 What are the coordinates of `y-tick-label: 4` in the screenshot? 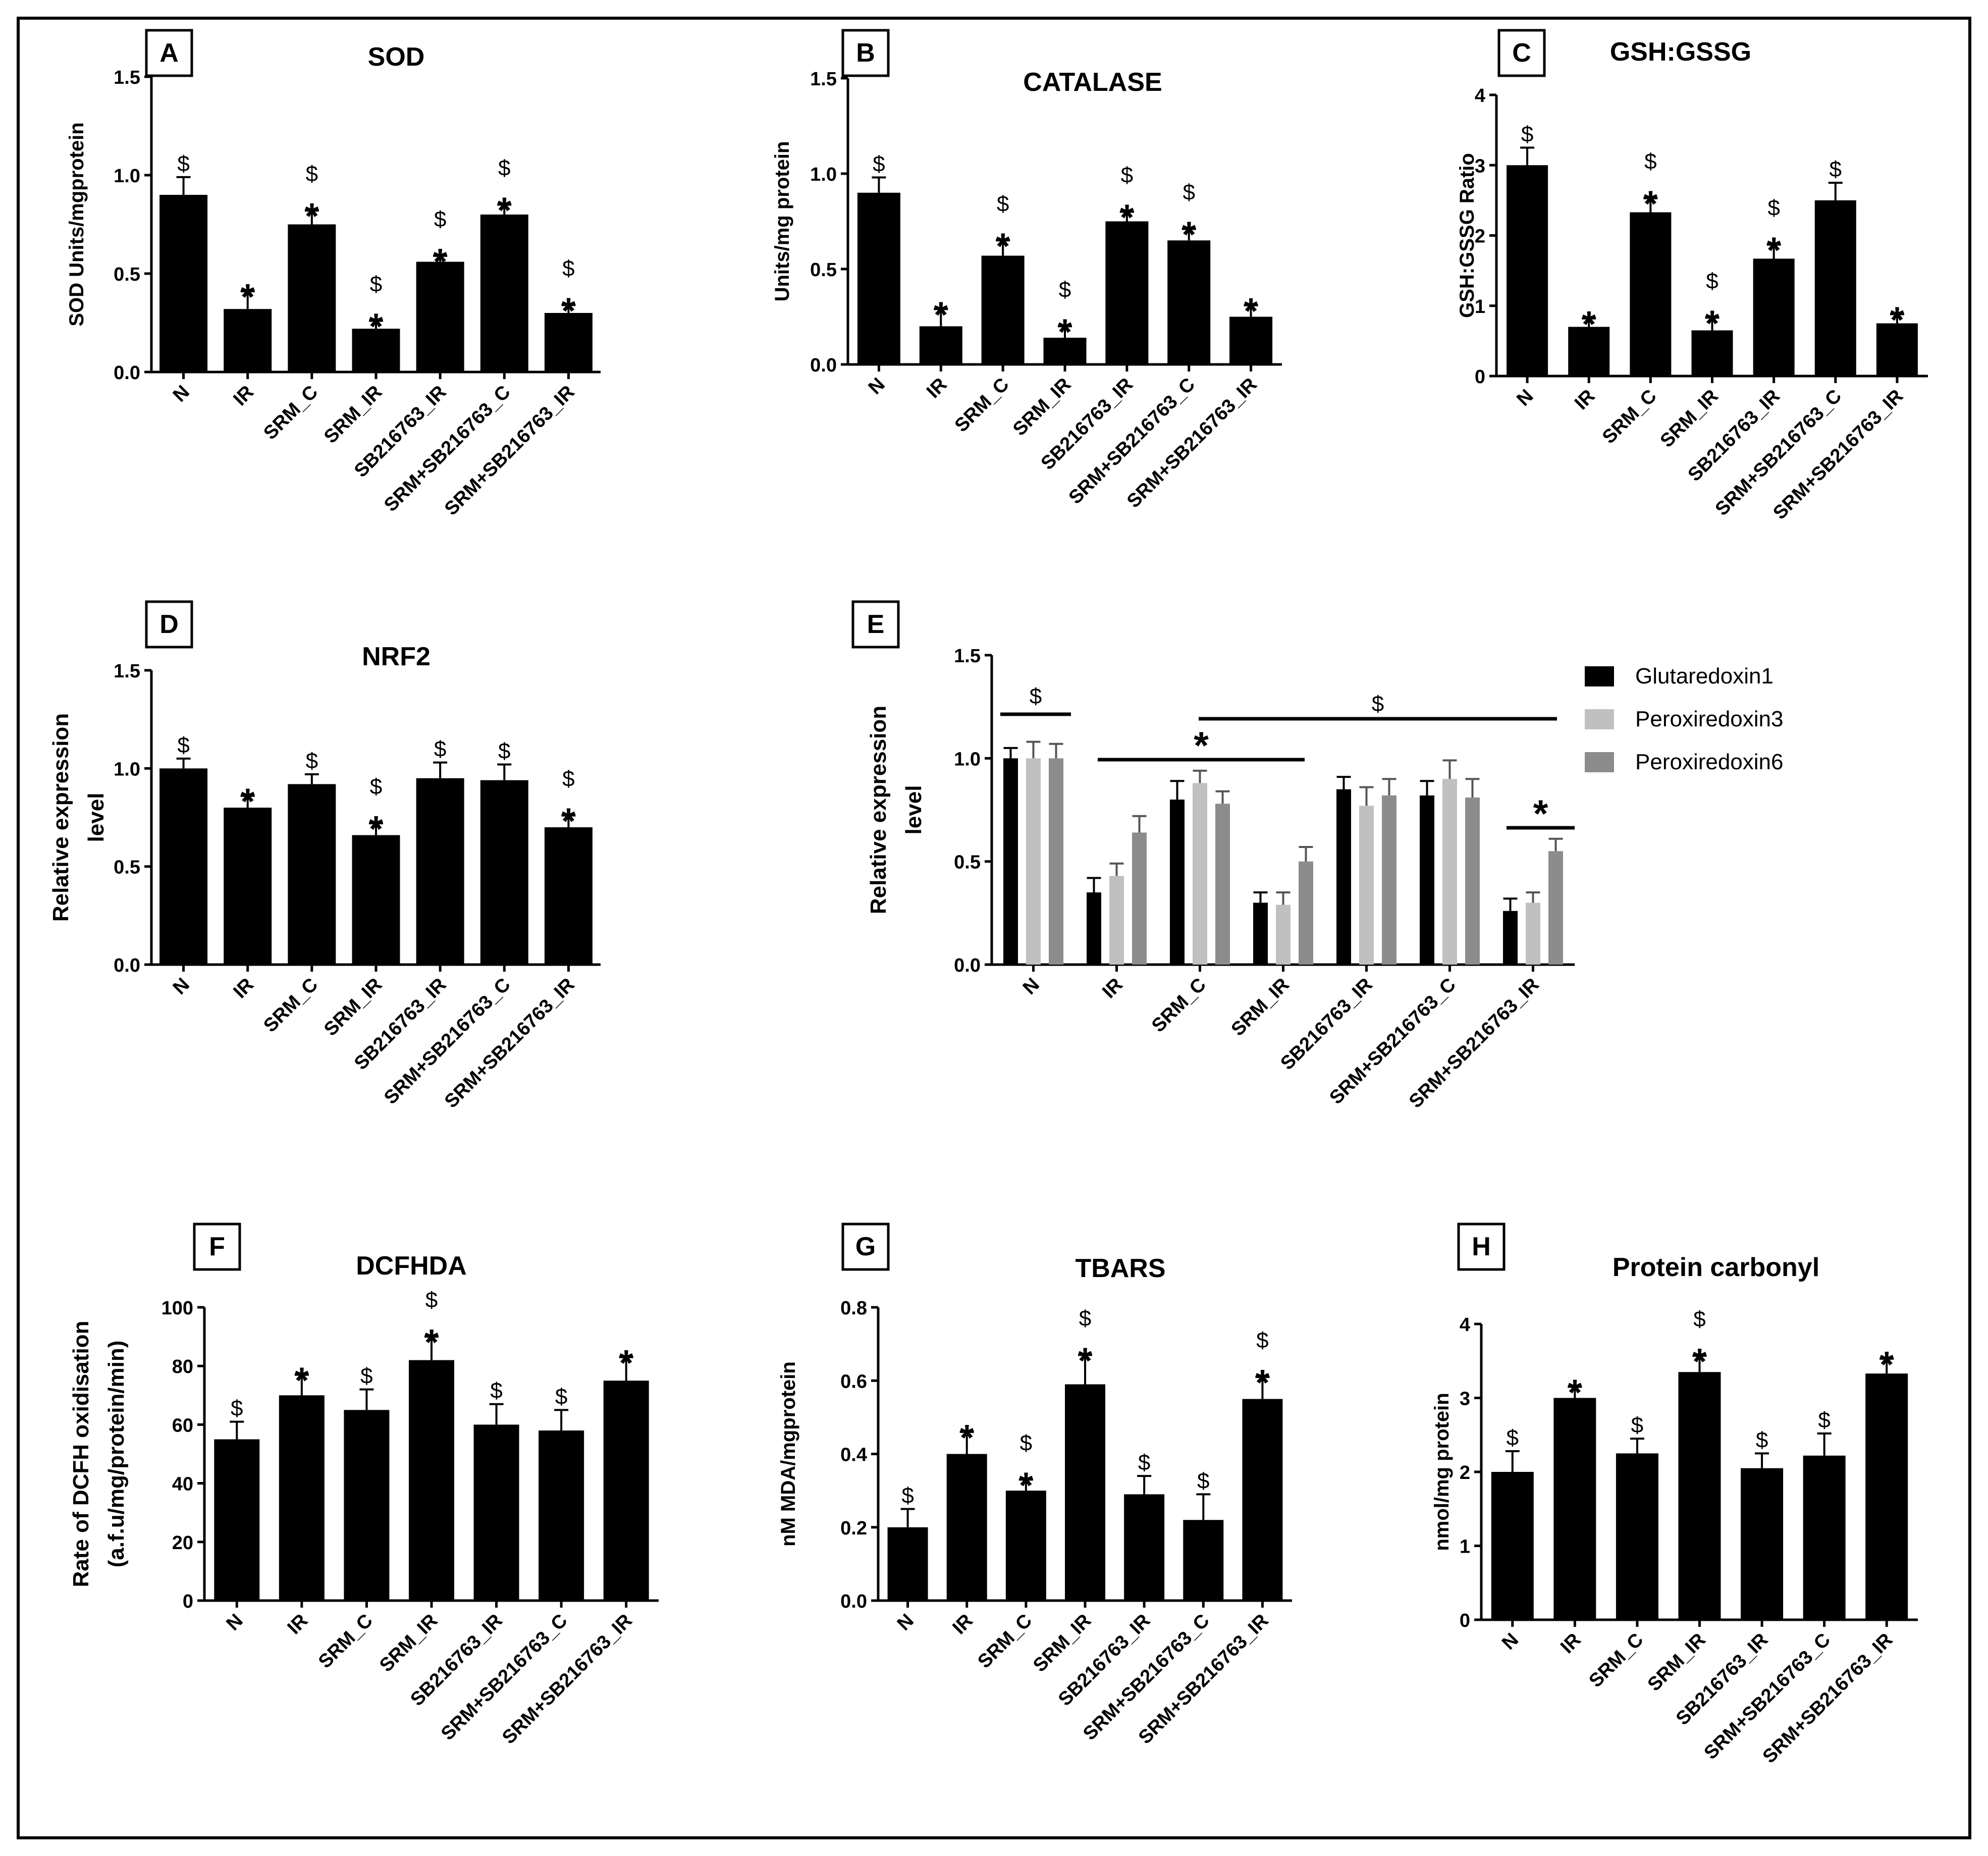 It's located at (1465, 1325).